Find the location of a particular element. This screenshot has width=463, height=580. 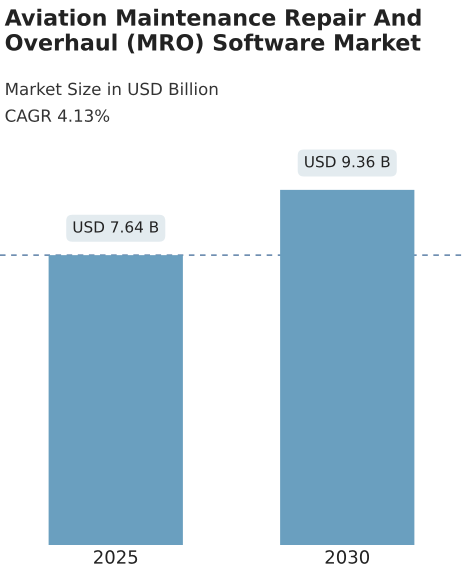

x-tick-label: 2025 is located at coordinates (116, 557).